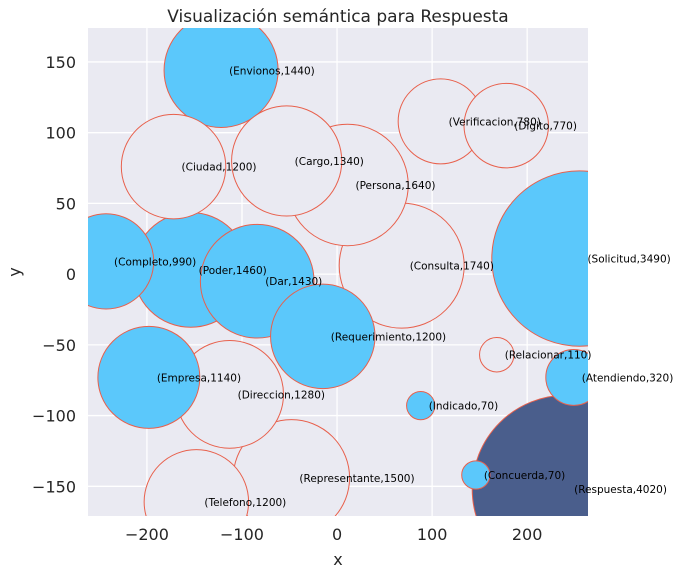 The height and width of the screenshot is (576, 684). Describe the element at coordinates (54, 416) in the screenshot. I see `y-tick-label: −100` at that location.